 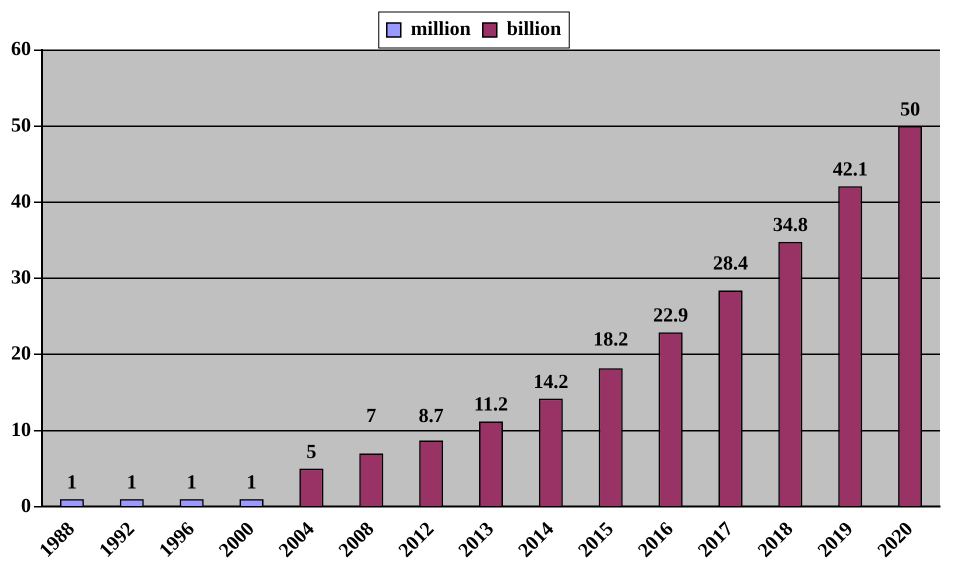 What do you see at coordinates (730, 263) in the screenshot?
I see `data-label: 28.4` at bounding box center [730, 263].